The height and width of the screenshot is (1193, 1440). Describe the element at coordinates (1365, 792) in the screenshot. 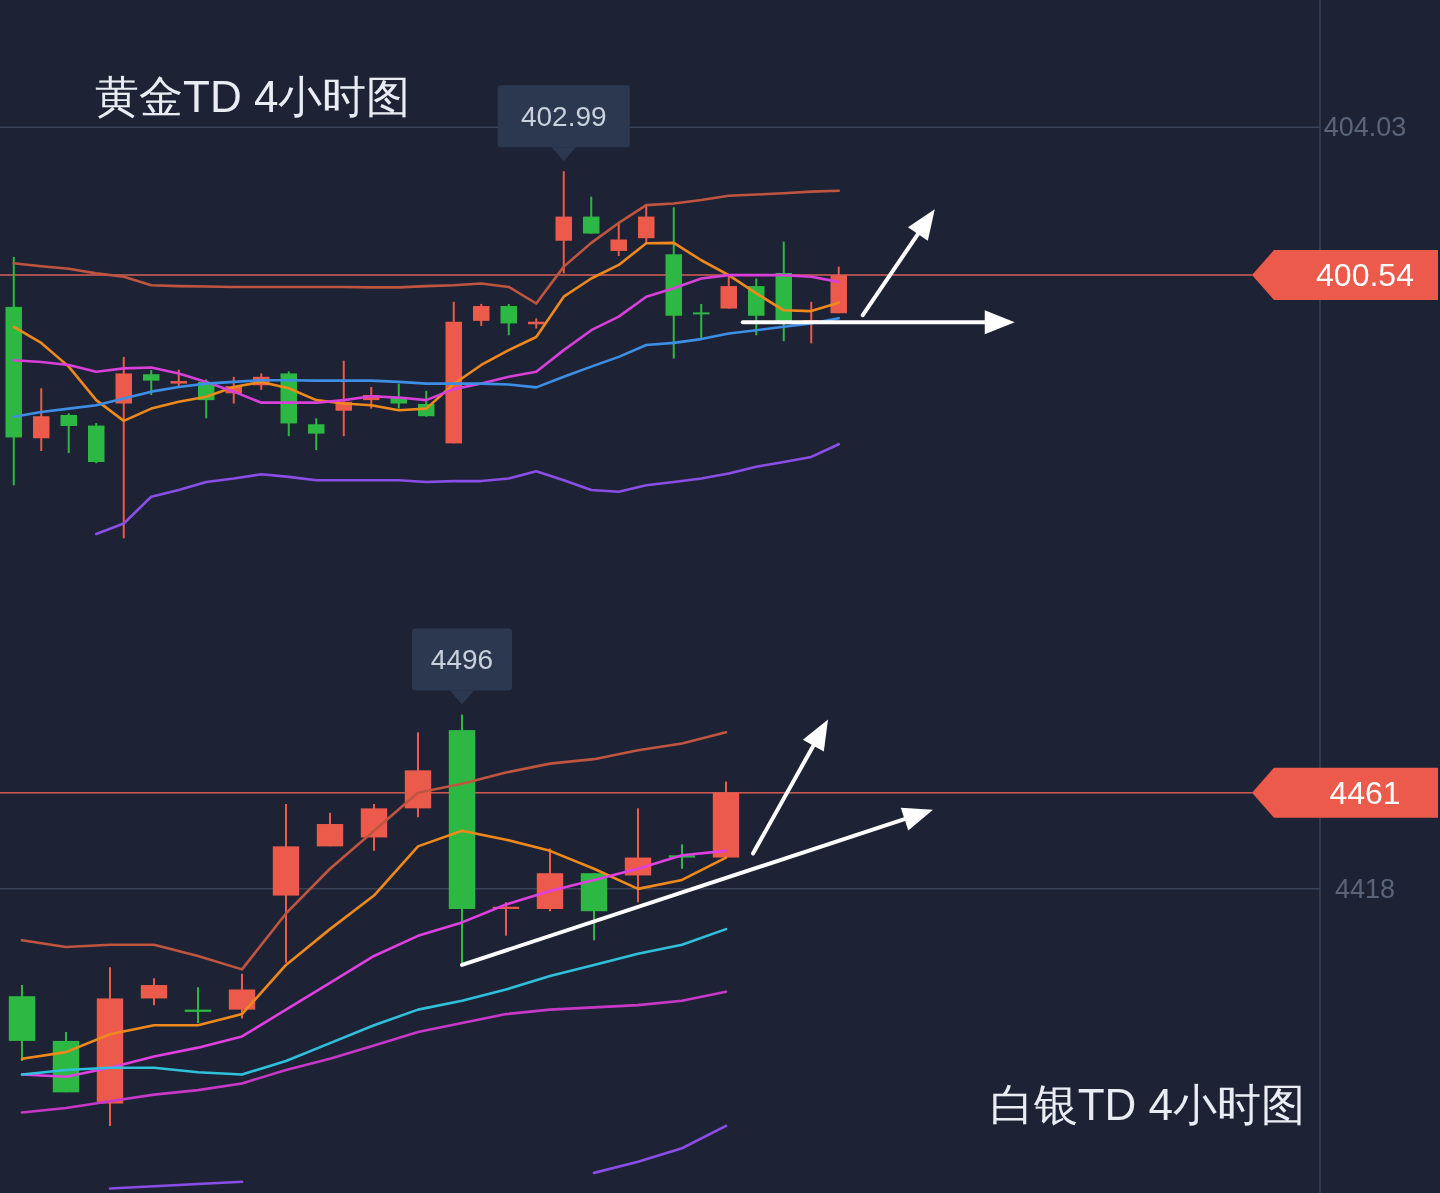

I see `y-tick-label: 4461` at that location.